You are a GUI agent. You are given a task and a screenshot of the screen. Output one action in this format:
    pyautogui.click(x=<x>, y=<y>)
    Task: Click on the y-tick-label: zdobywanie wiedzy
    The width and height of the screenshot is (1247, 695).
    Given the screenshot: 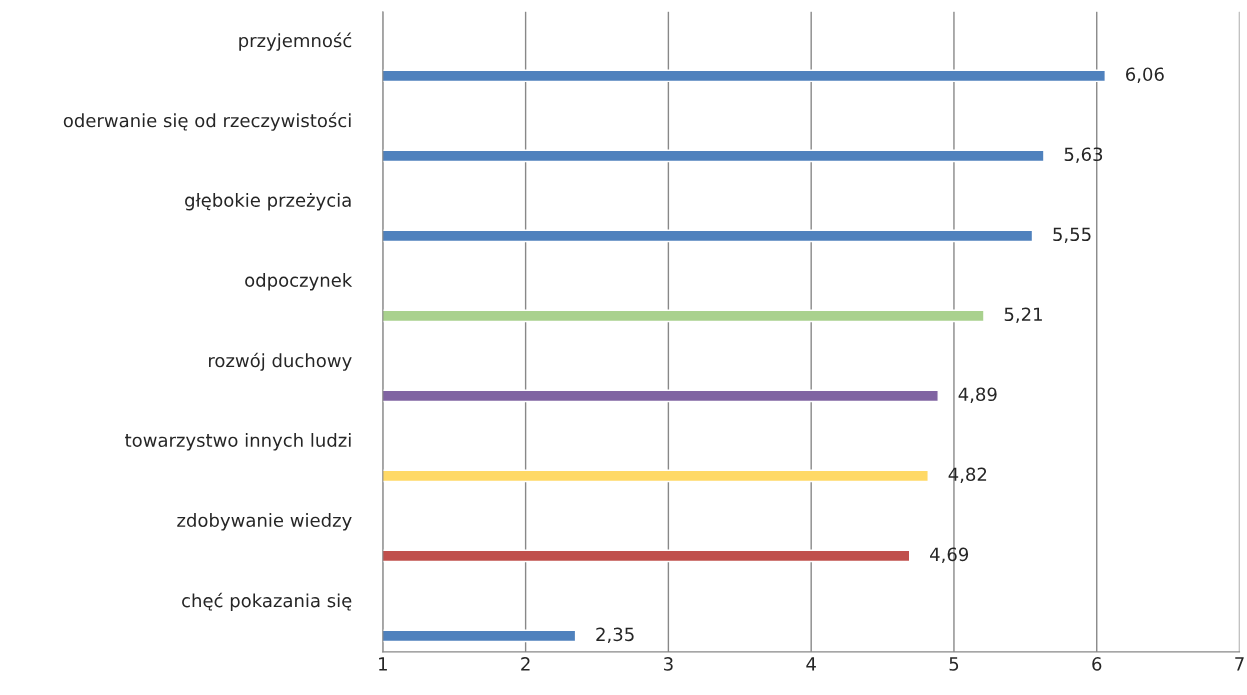 What is the action you would take?
    pyautogui.click(x=264, y=522)
    